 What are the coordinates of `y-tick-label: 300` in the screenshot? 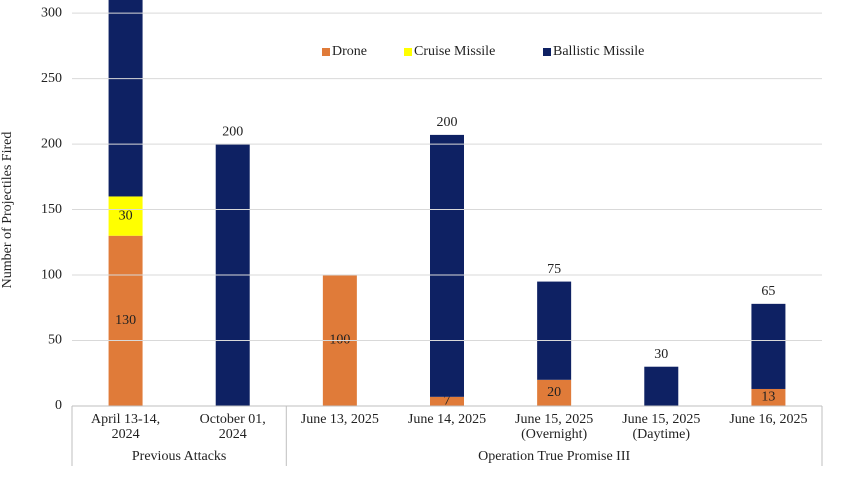 It's located at (51, 12).